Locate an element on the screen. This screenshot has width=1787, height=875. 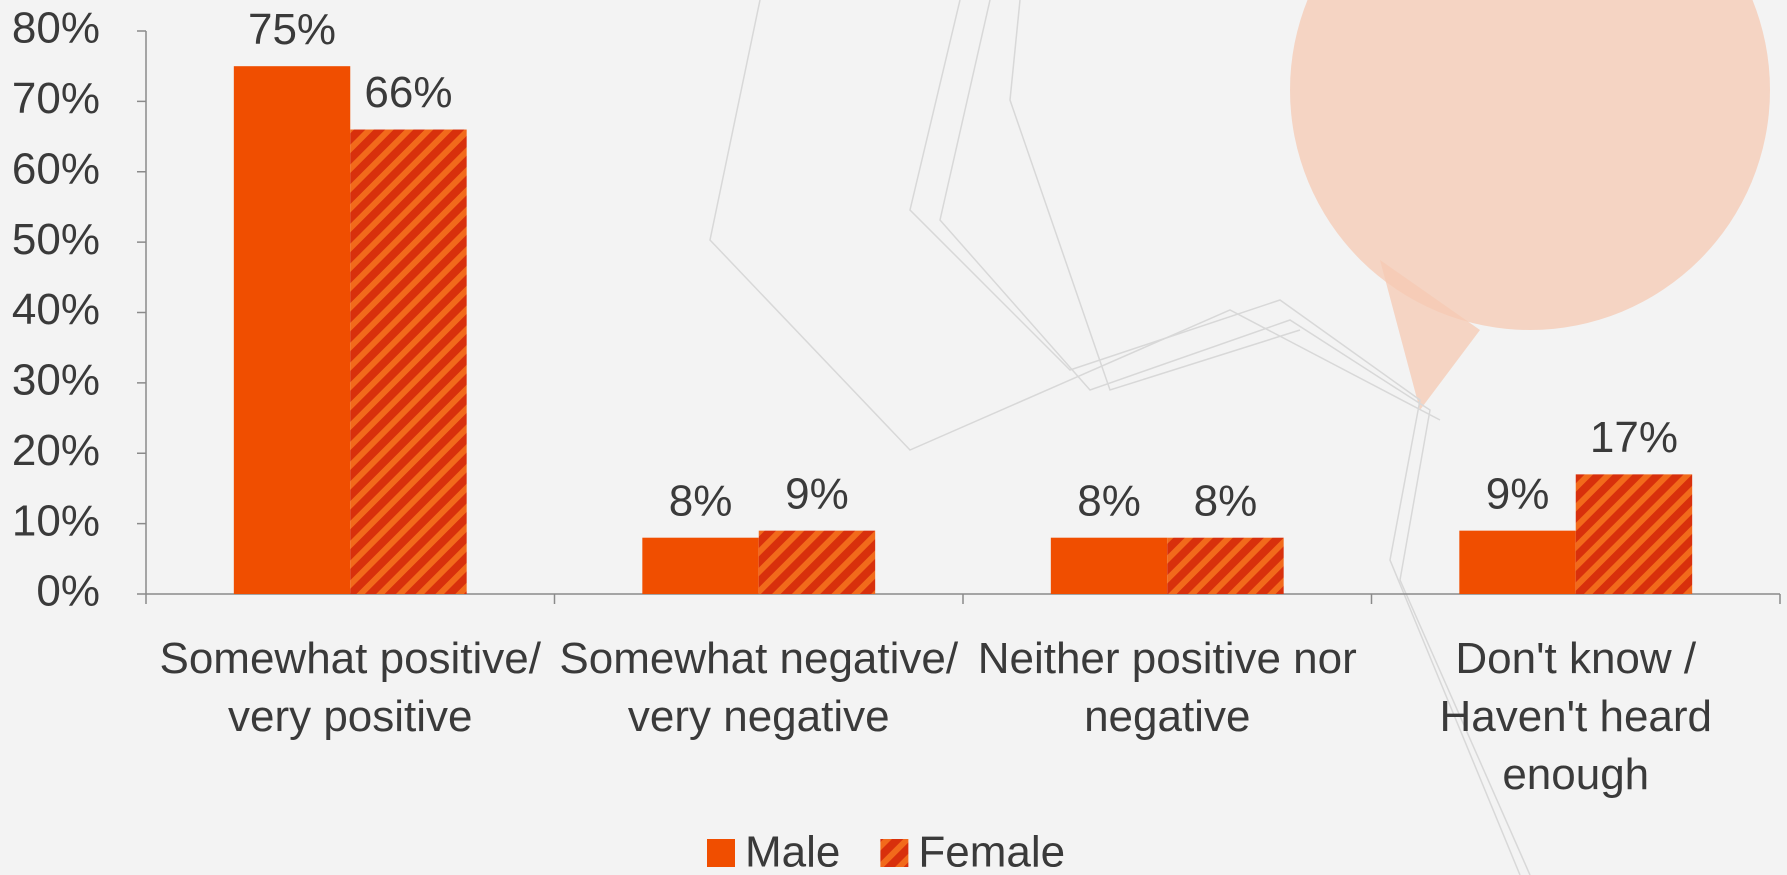
x-tick-label-box: Somewhat negative/ very negative is located at coordinates (759, 687).